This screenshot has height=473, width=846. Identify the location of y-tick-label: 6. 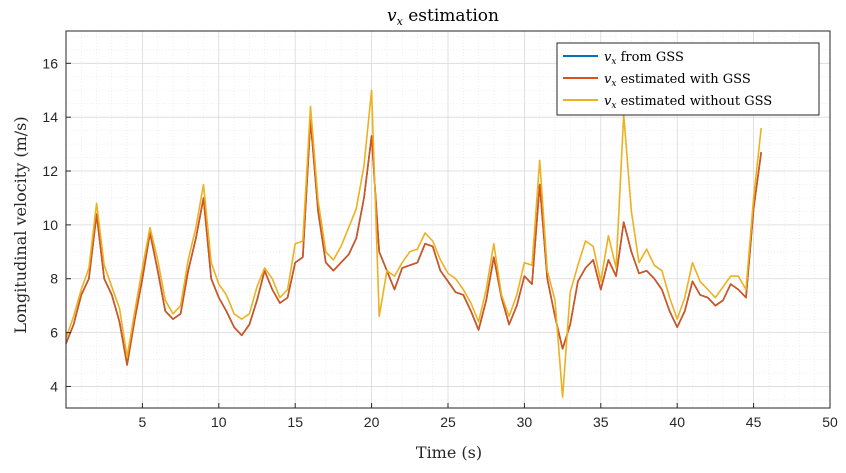
(54, 333).